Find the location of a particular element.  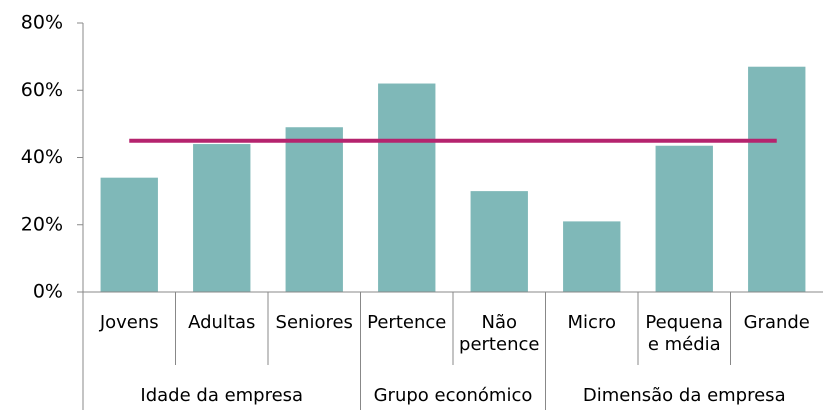

x-tick-label: Seniores is located at coordinates (314, 322).